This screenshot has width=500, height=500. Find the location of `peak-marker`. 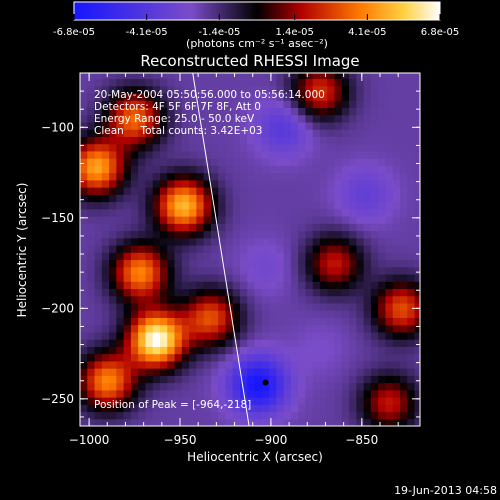

peak-marker is located at coordinates (265, 382).